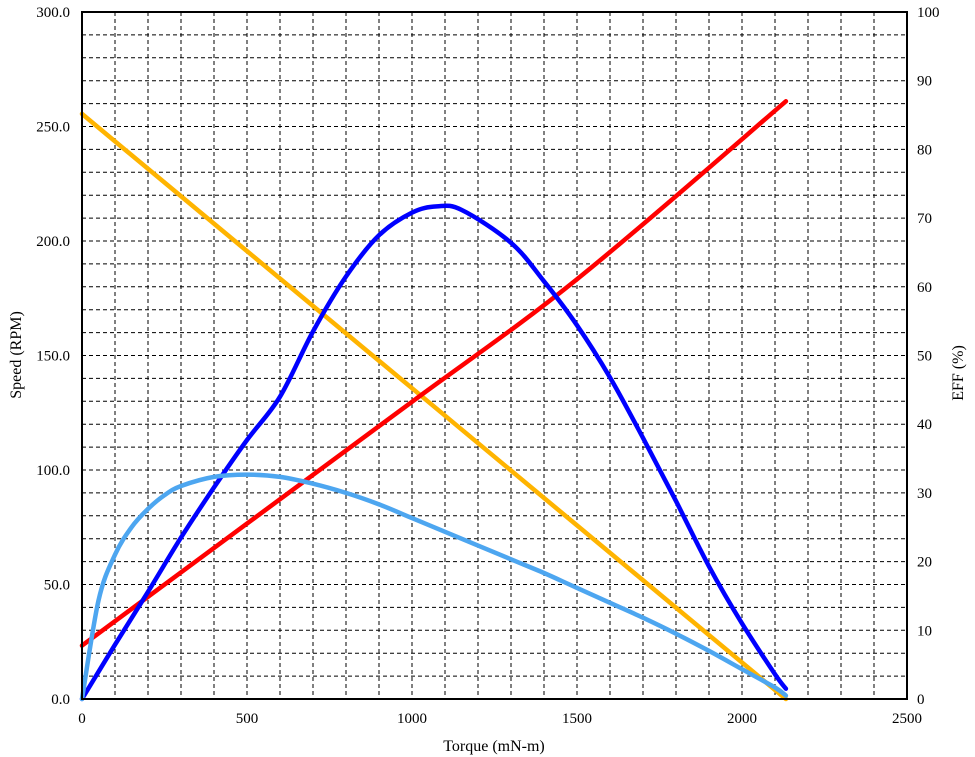 This screenshot has width=975, height=757. I want to click on x-tick-label: 2000, so click(742, 719).